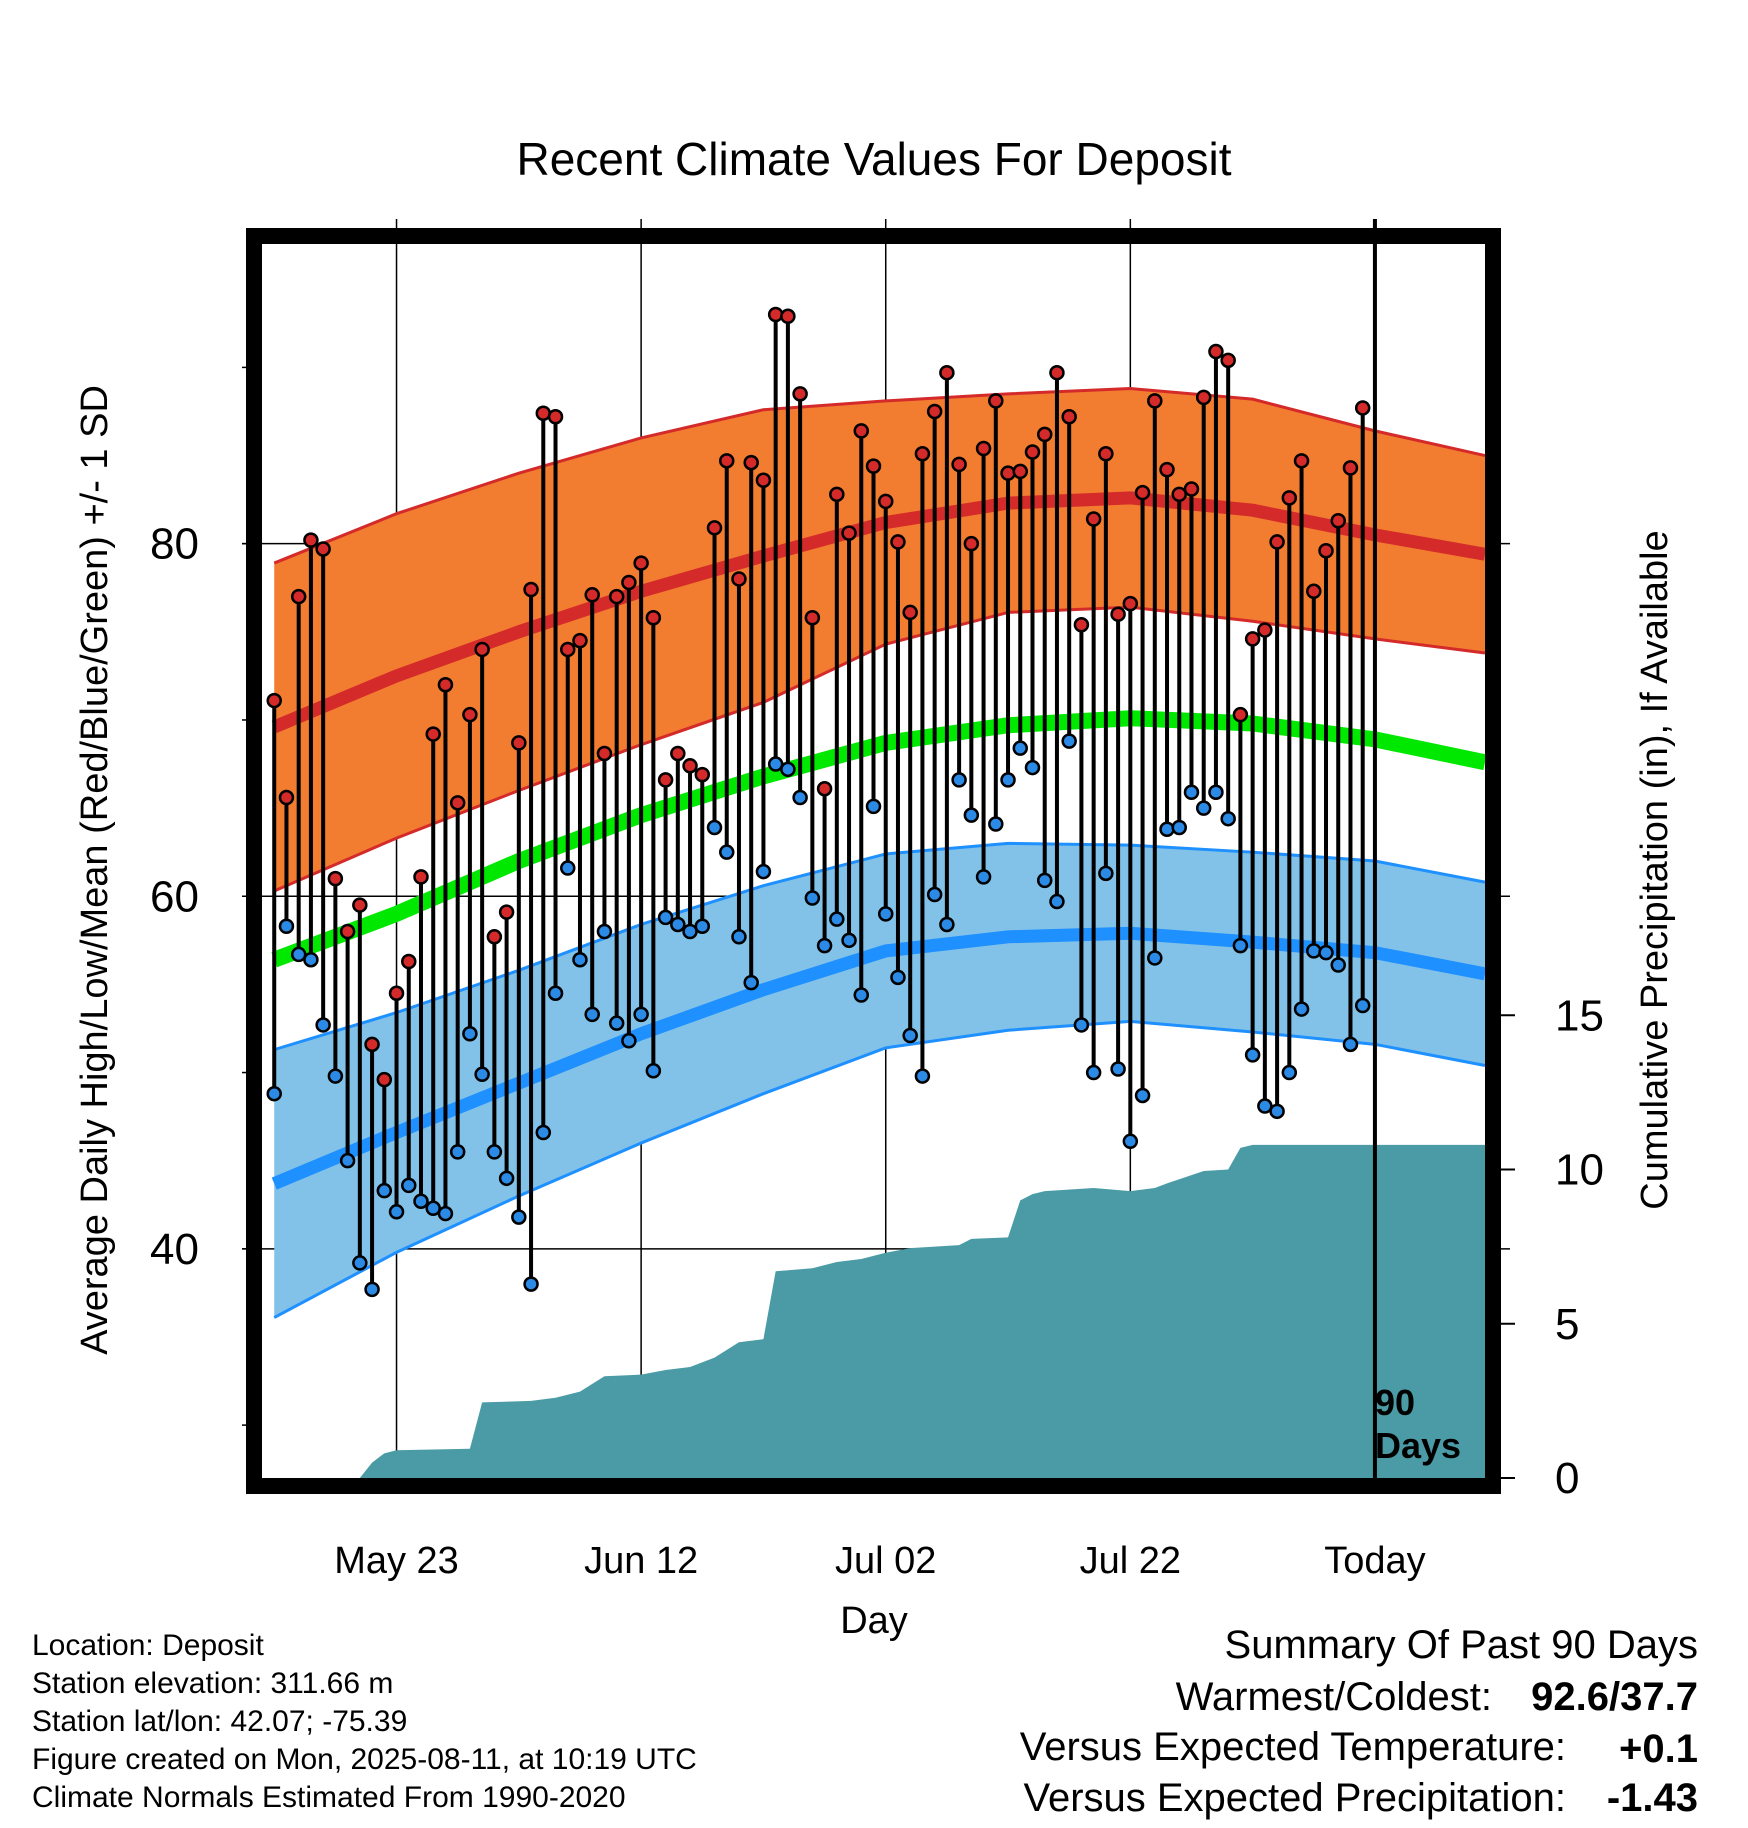  Describe the element at coordinates (1294, 1798) in the screenshot. I see `precip-versus-label: Versus Expected Precipitation:` at that location.